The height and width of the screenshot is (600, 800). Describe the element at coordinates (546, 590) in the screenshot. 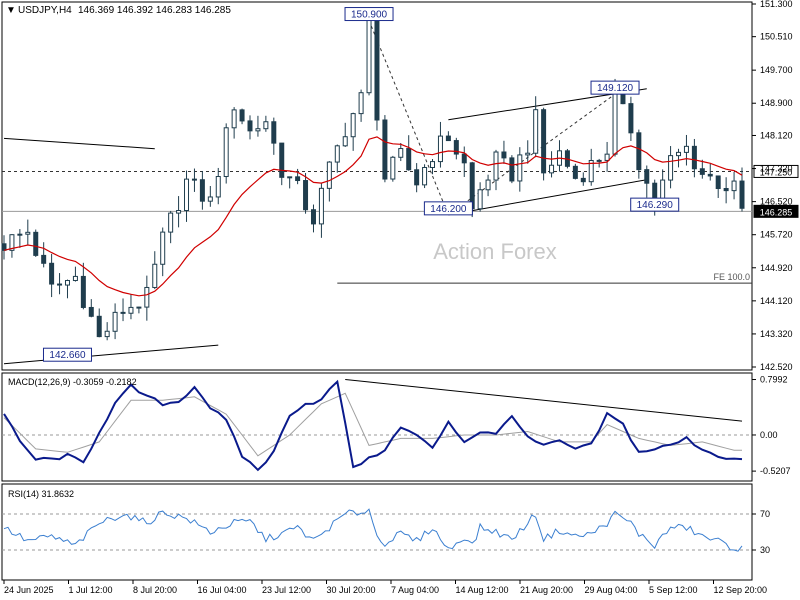

I see `x-tick-label: 21 Aug 20:00` at that location.